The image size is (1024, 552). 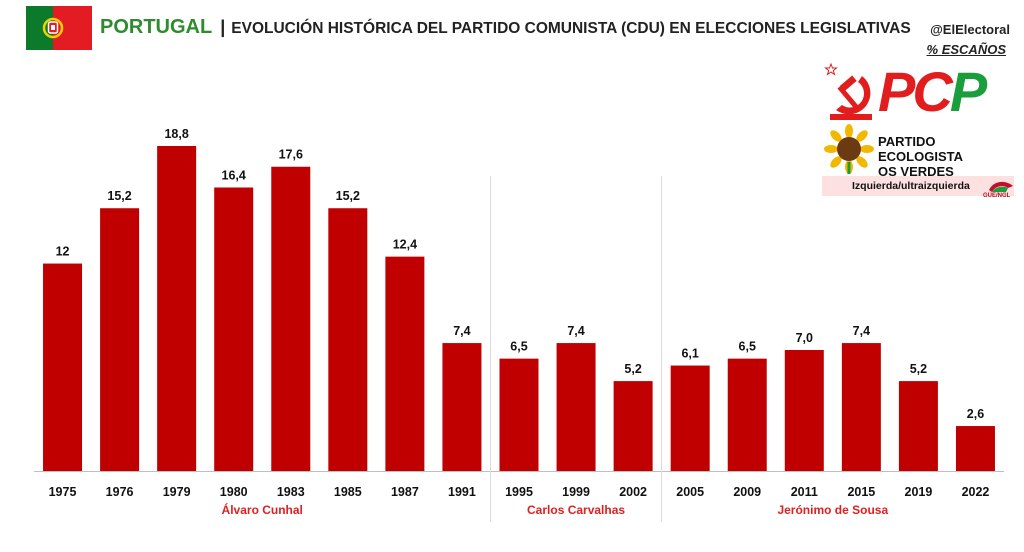 What do you see at coordinates (970, 29) in the screenshot?
I see `author-handle: @ElElectoral` at bounding box center [970, 29].